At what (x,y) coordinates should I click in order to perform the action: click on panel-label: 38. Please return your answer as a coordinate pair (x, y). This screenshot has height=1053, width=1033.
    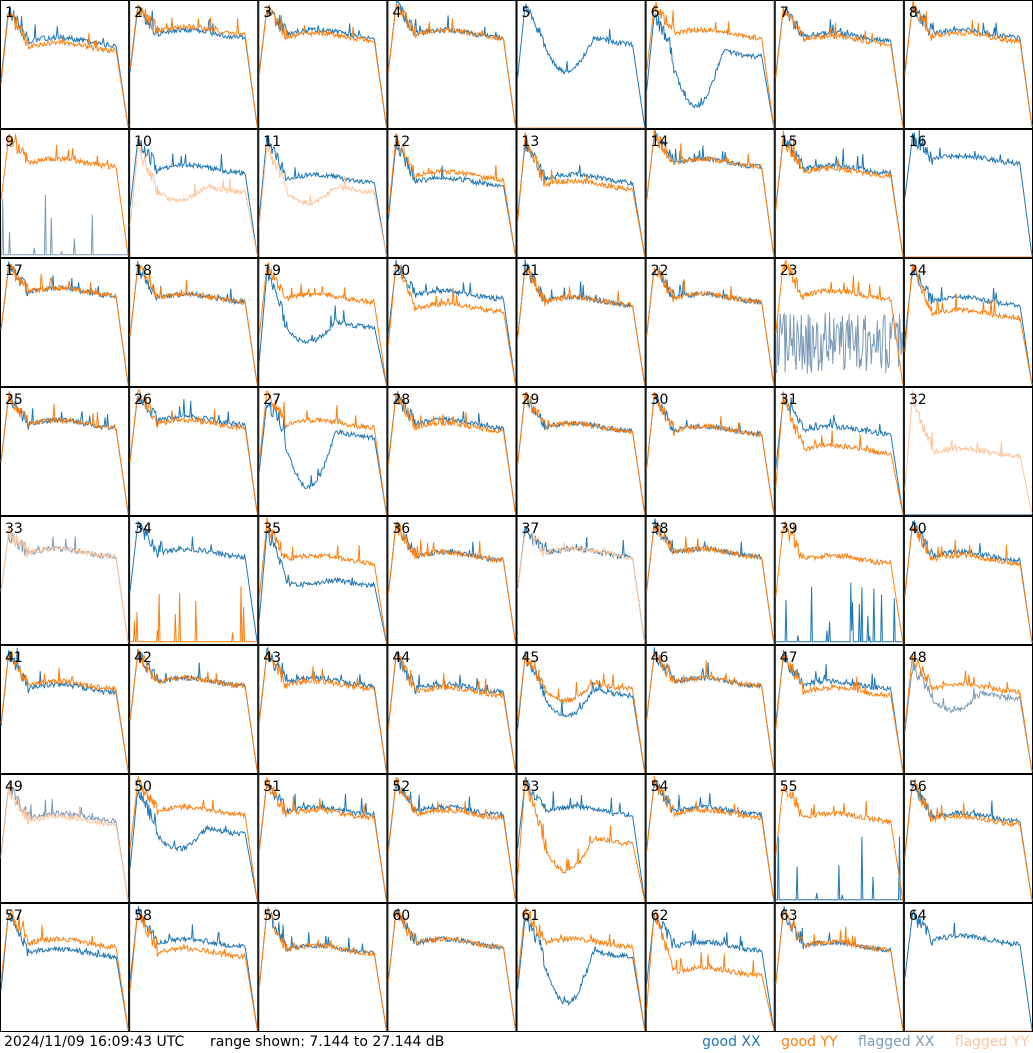
    Looking at the image, I should click on (660, 529).